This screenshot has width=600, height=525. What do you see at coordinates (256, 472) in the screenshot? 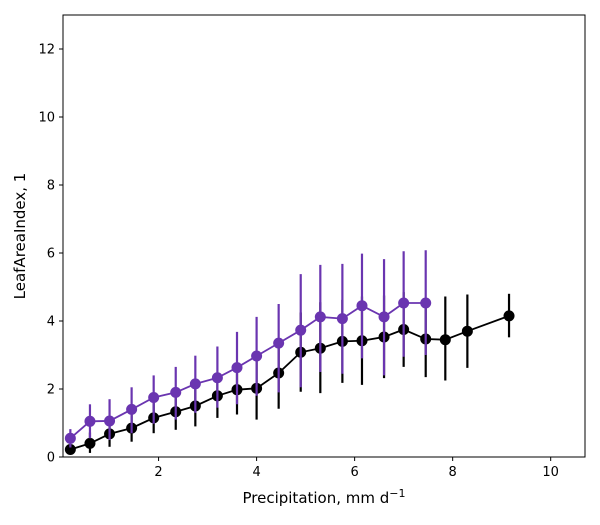
I see `x-tick-label: 4` at bounding box center [256, 472].